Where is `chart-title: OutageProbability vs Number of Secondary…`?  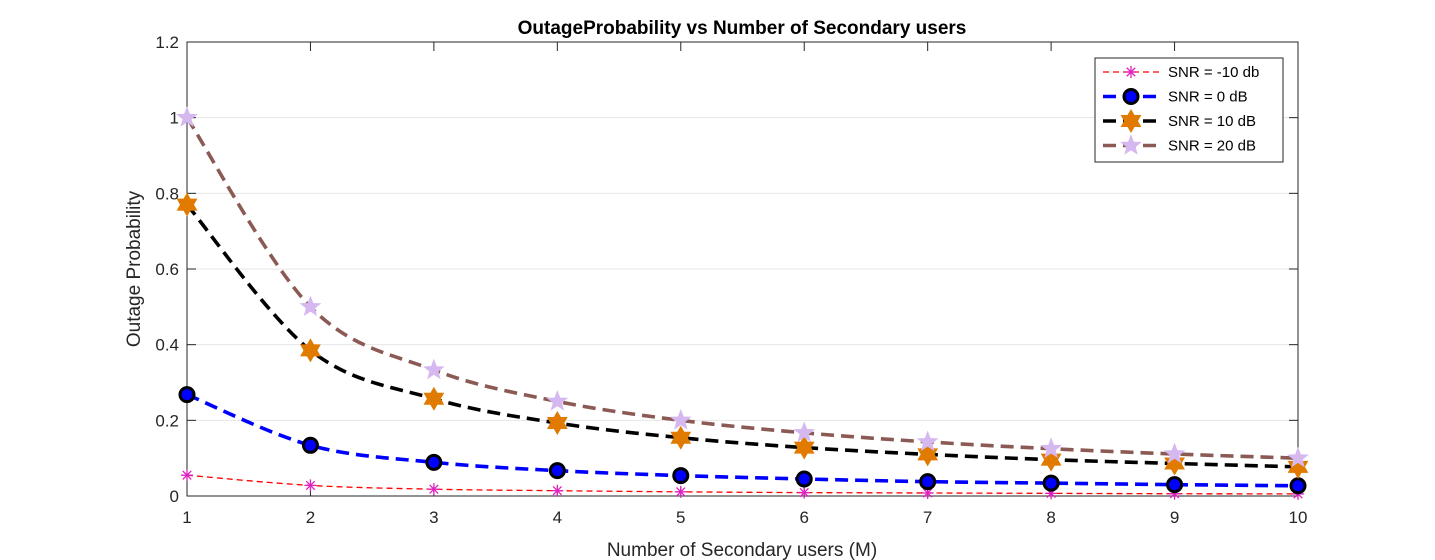 chart-title: OutageProbability vs Number of Secondary… is located at coordinates (742, 28).